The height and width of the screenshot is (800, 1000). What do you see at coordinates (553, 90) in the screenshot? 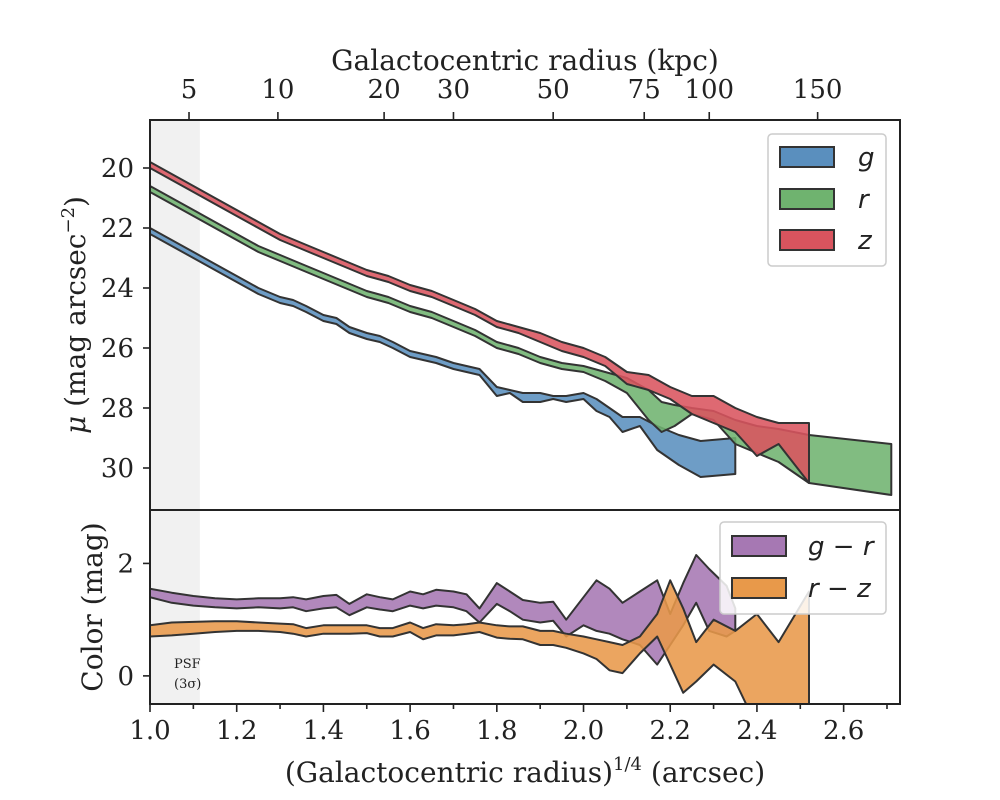
I see `kpc-tick-label-50: 50` at bounding box center [553, 90].